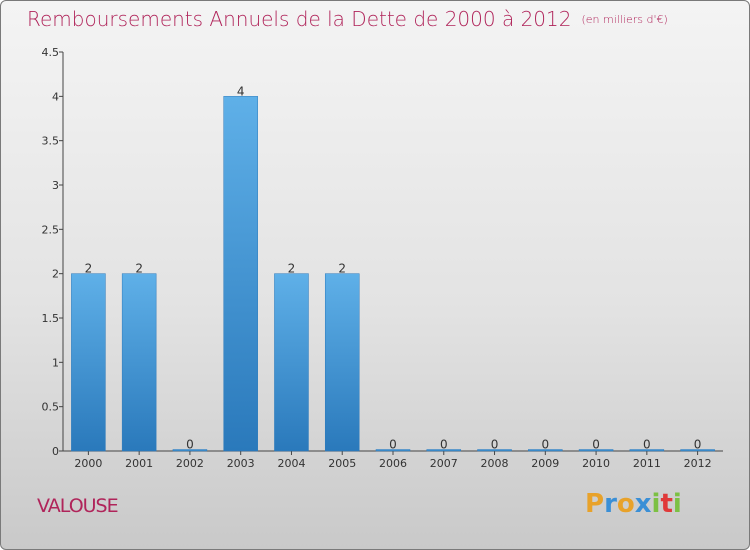 The height and width of the screenshot is (550, 750). I want to click on y-tick-label: 1.5, so click(51, 318).